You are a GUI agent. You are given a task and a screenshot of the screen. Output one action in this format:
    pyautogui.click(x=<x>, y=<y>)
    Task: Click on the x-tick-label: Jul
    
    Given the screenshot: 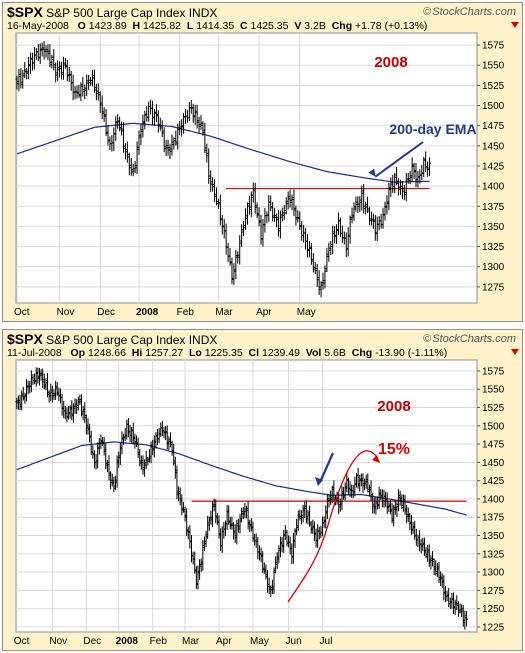 What is the action you would take?
    pyautogui.click(x=326, y=641)
    